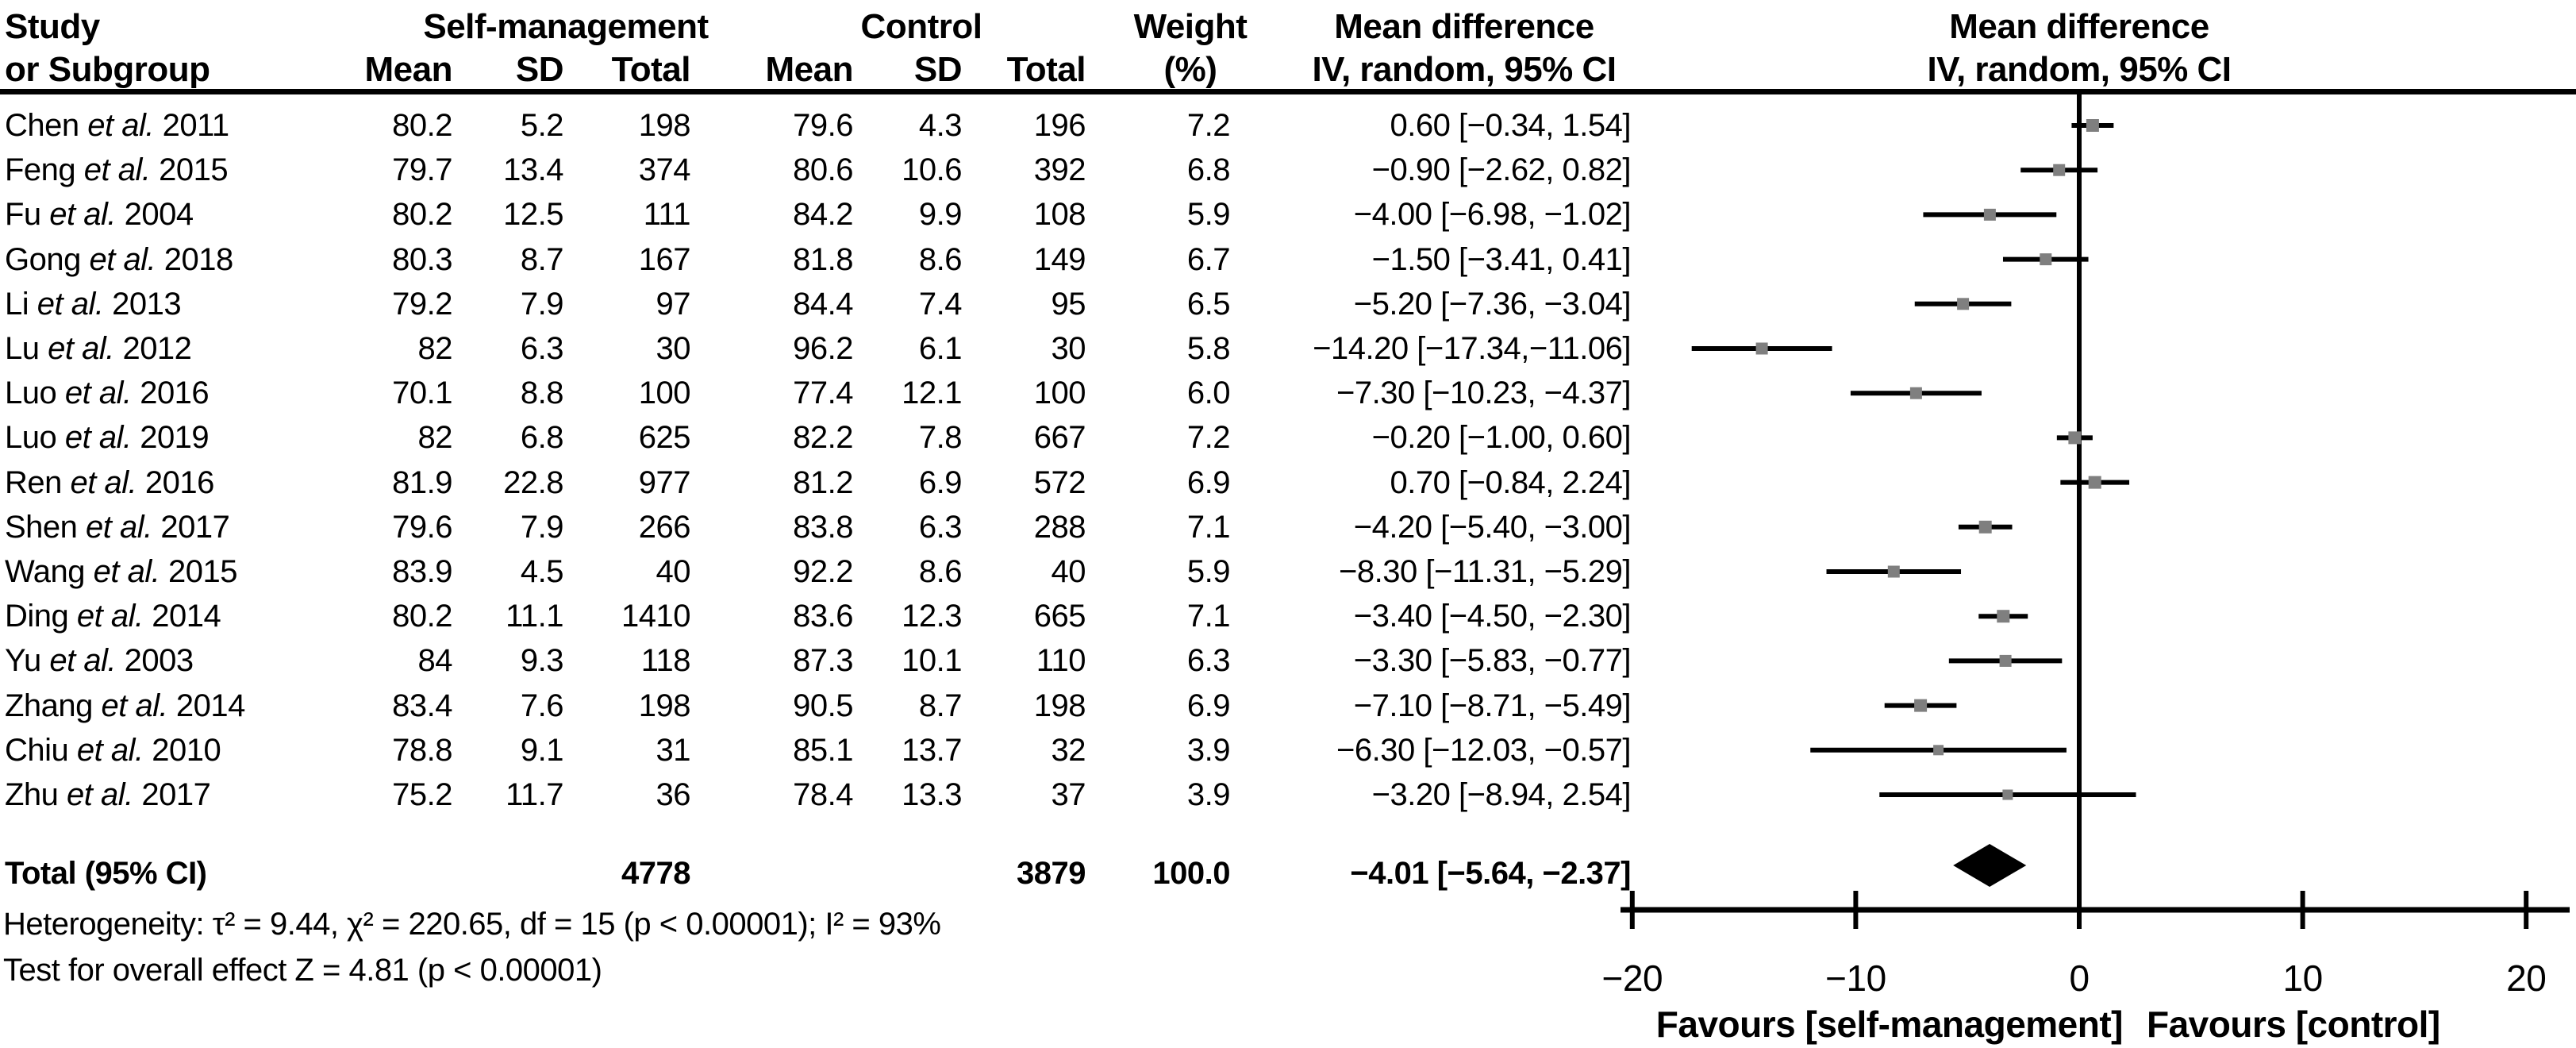 The width and height of the screenshot is (2576, 1048). What do you see at coordinates (107, 393) in the screenshot?
I see `cell-study: Luo et al. 2016` at bounding box center [107, 393].